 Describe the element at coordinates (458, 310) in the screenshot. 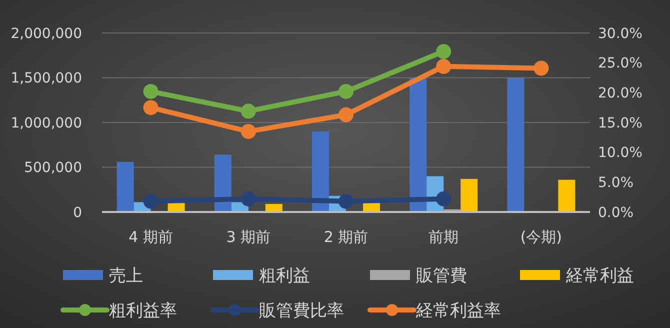

I see `legend-label: 経常利益率` at that location.